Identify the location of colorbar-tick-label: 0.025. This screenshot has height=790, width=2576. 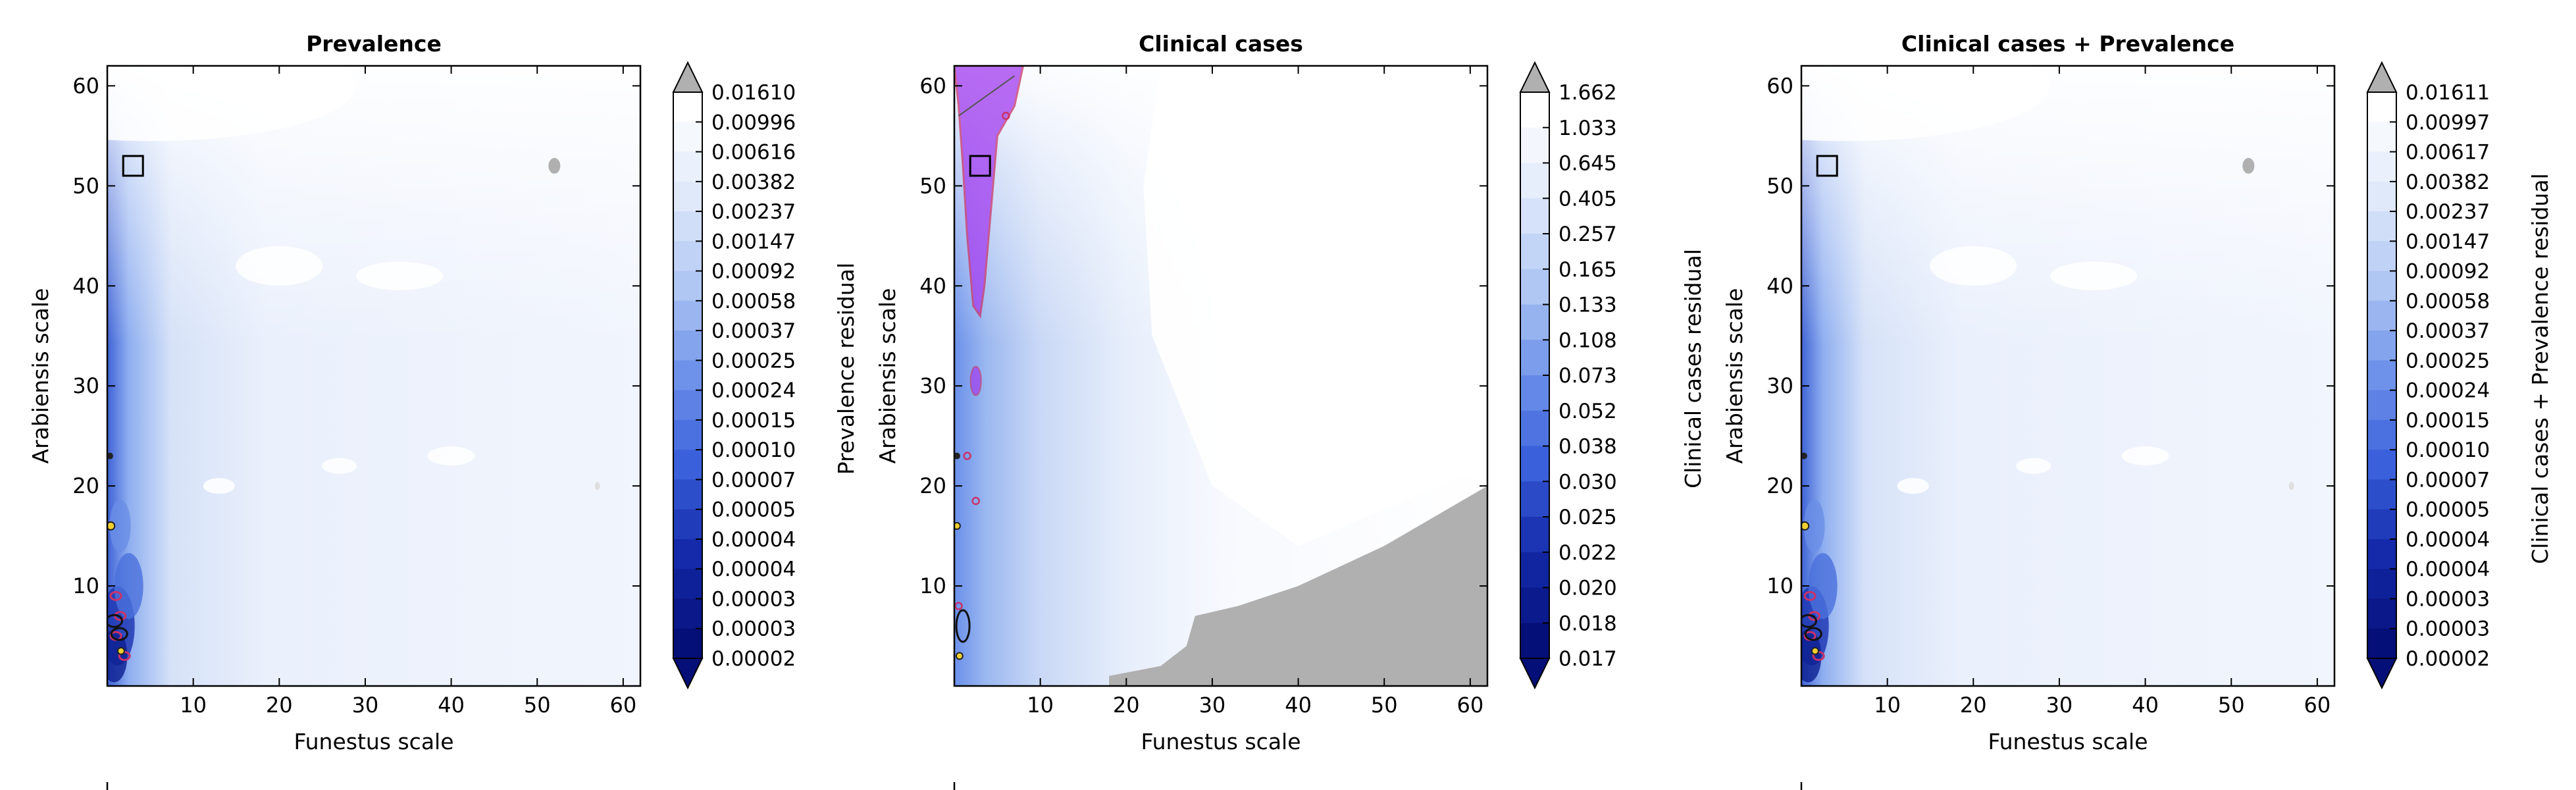
(1587, 517).